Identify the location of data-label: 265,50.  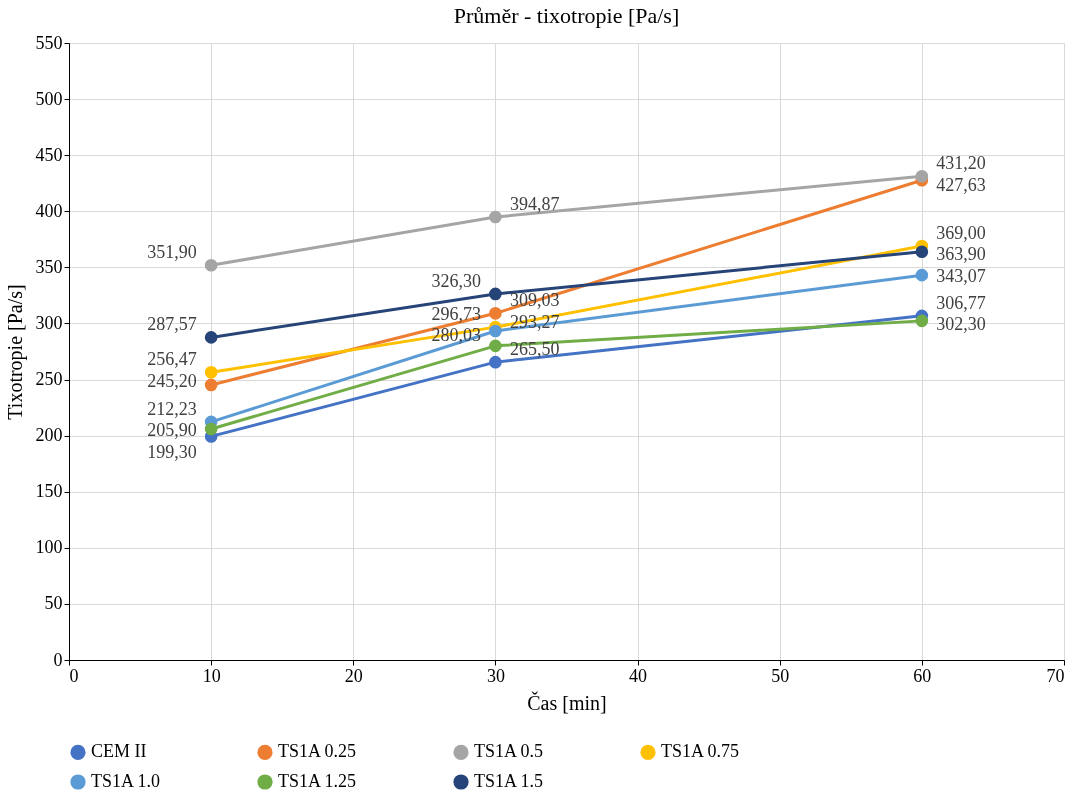
(534, 348).